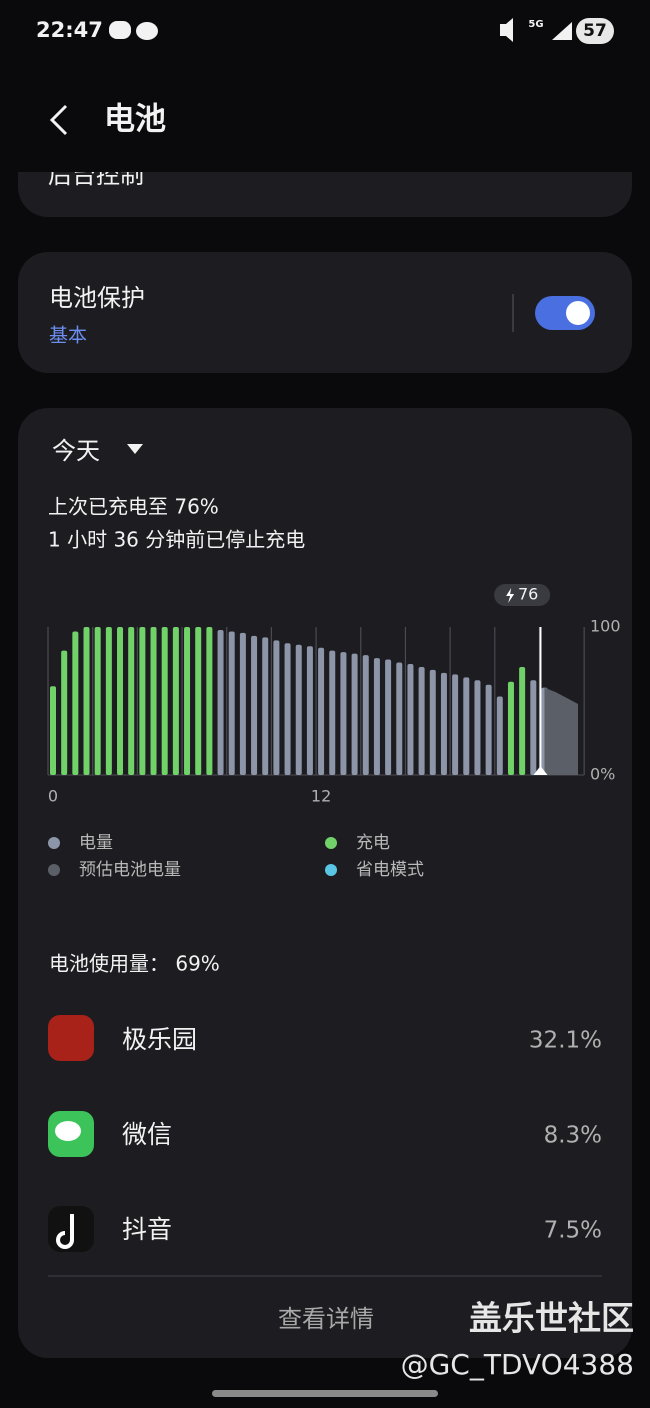 The height and width of the screenshot is (1408, 650). Describe the element at coordinates (602, 774) in the screenshot. I see `y-tick-label: 0%` at that location.